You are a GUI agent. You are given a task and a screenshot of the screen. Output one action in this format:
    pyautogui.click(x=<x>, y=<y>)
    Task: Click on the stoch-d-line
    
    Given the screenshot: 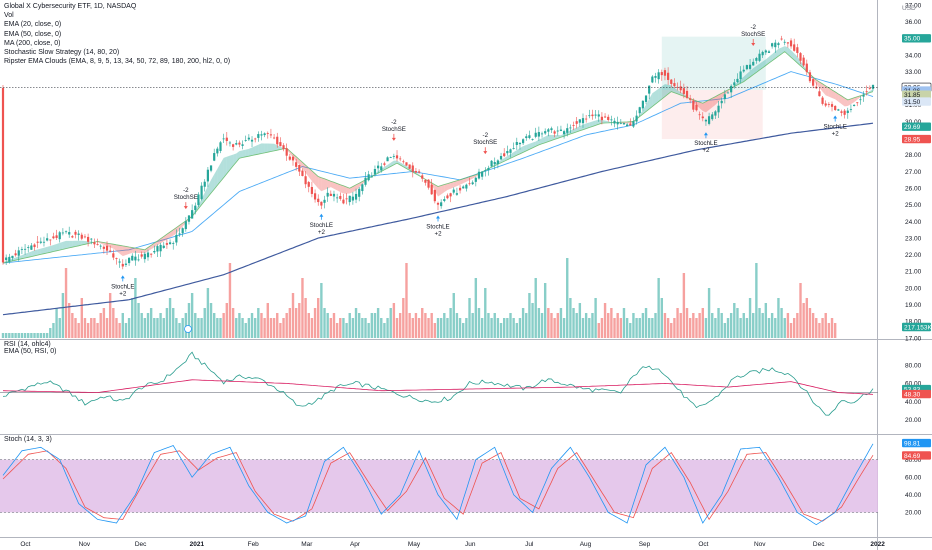 What is the action you would take?
    pyautogui.click(x=438, y=486)
    